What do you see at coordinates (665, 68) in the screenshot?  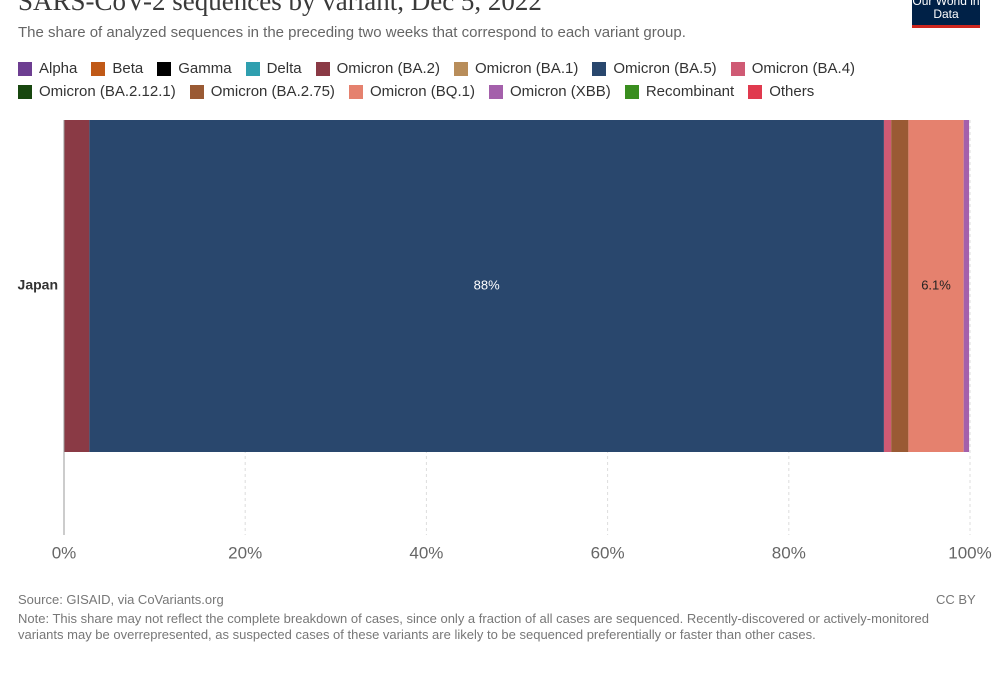 I see `legend-label: Omicron (BA.5)` at bounding box center [665, 68].